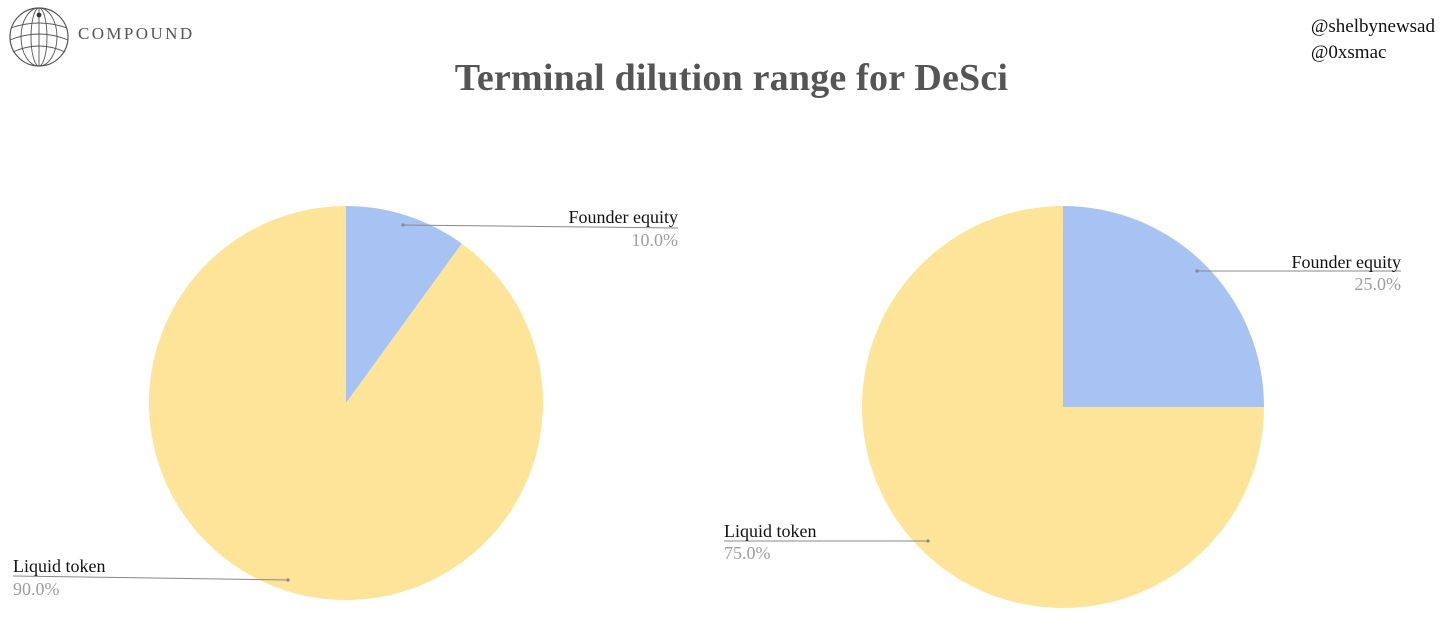 The width and height of the screenshot is (1443, 635). I want to click on brand-name: COMPOUND, so click(136, 33).